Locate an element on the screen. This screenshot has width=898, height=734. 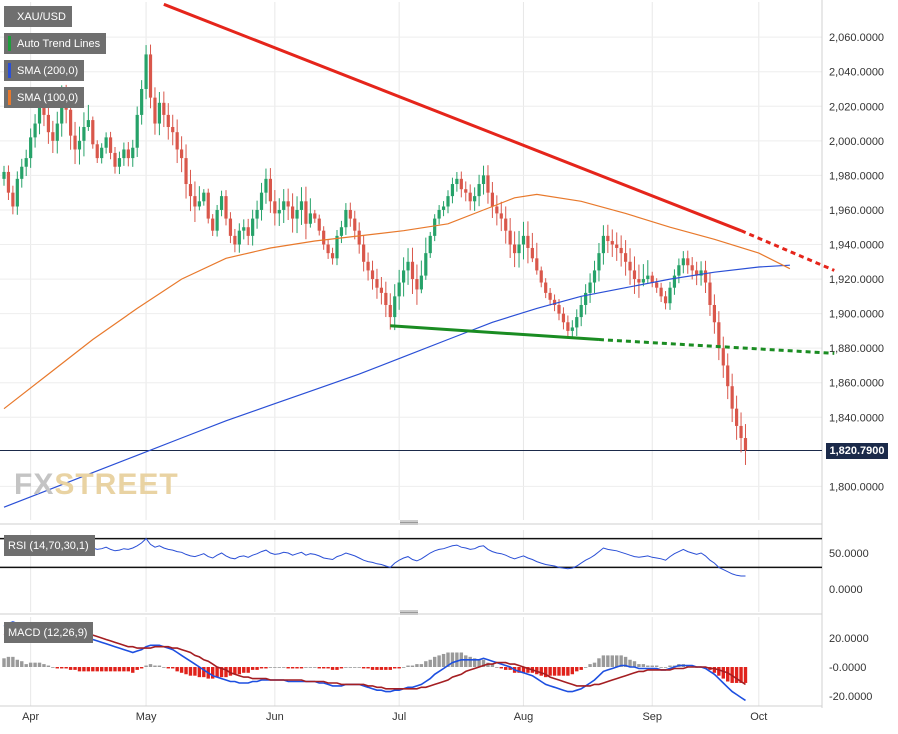
y-tick-label: 1,900.0000 is located at coordinates (856, 315).